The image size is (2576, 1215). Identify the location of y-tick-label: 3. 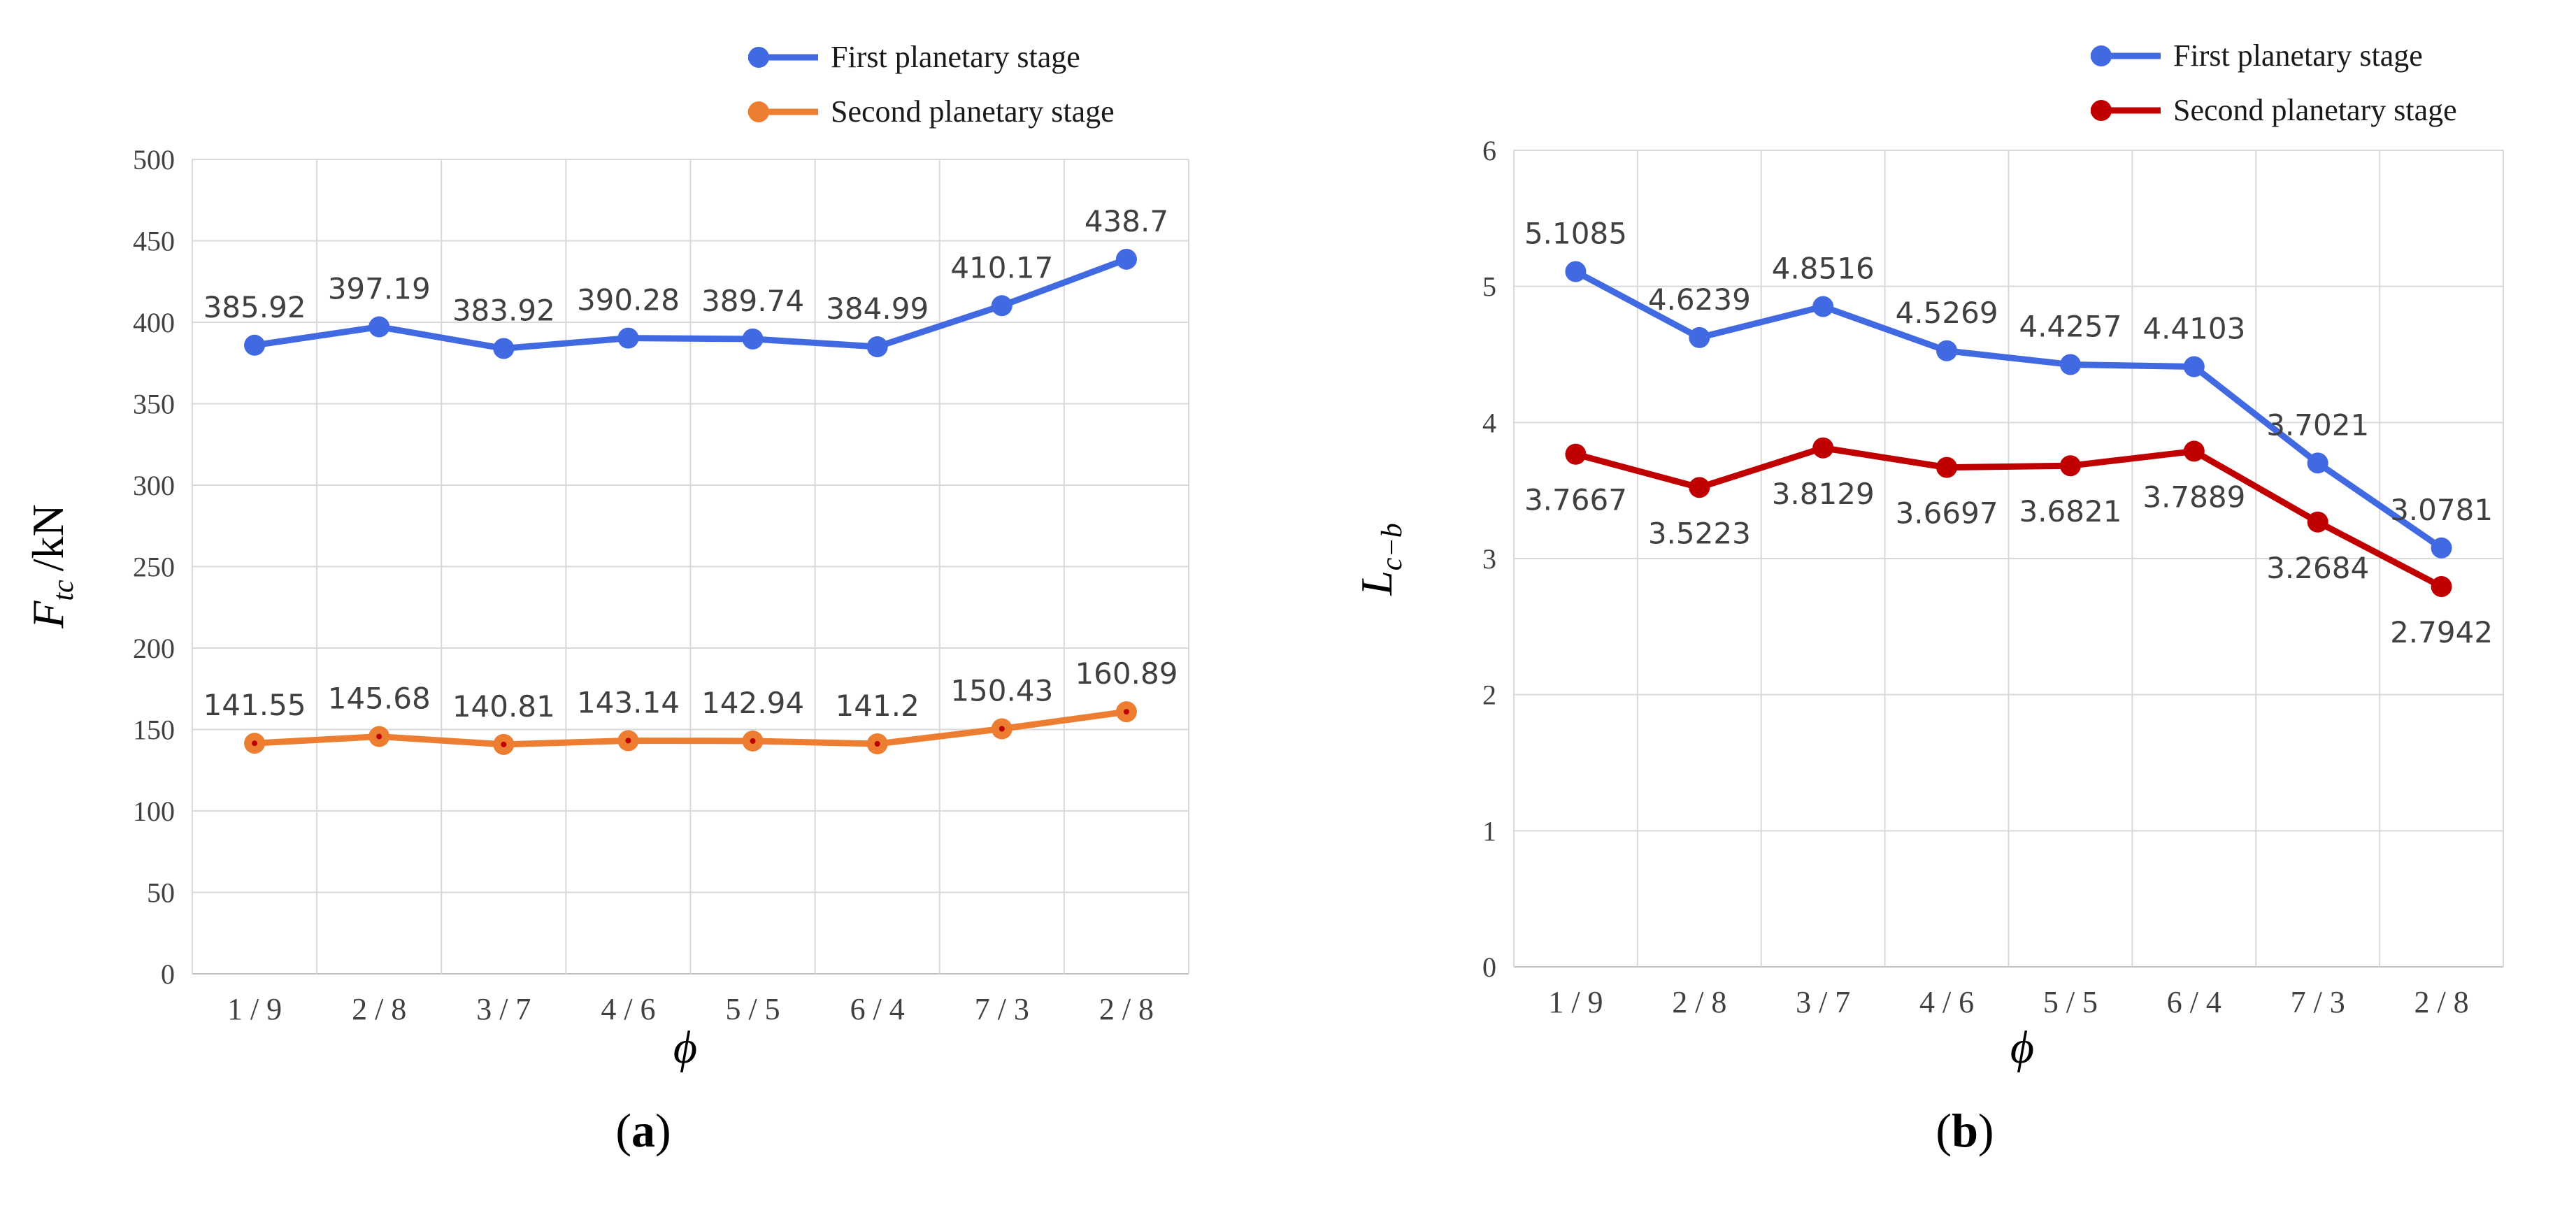
(1489, 559).